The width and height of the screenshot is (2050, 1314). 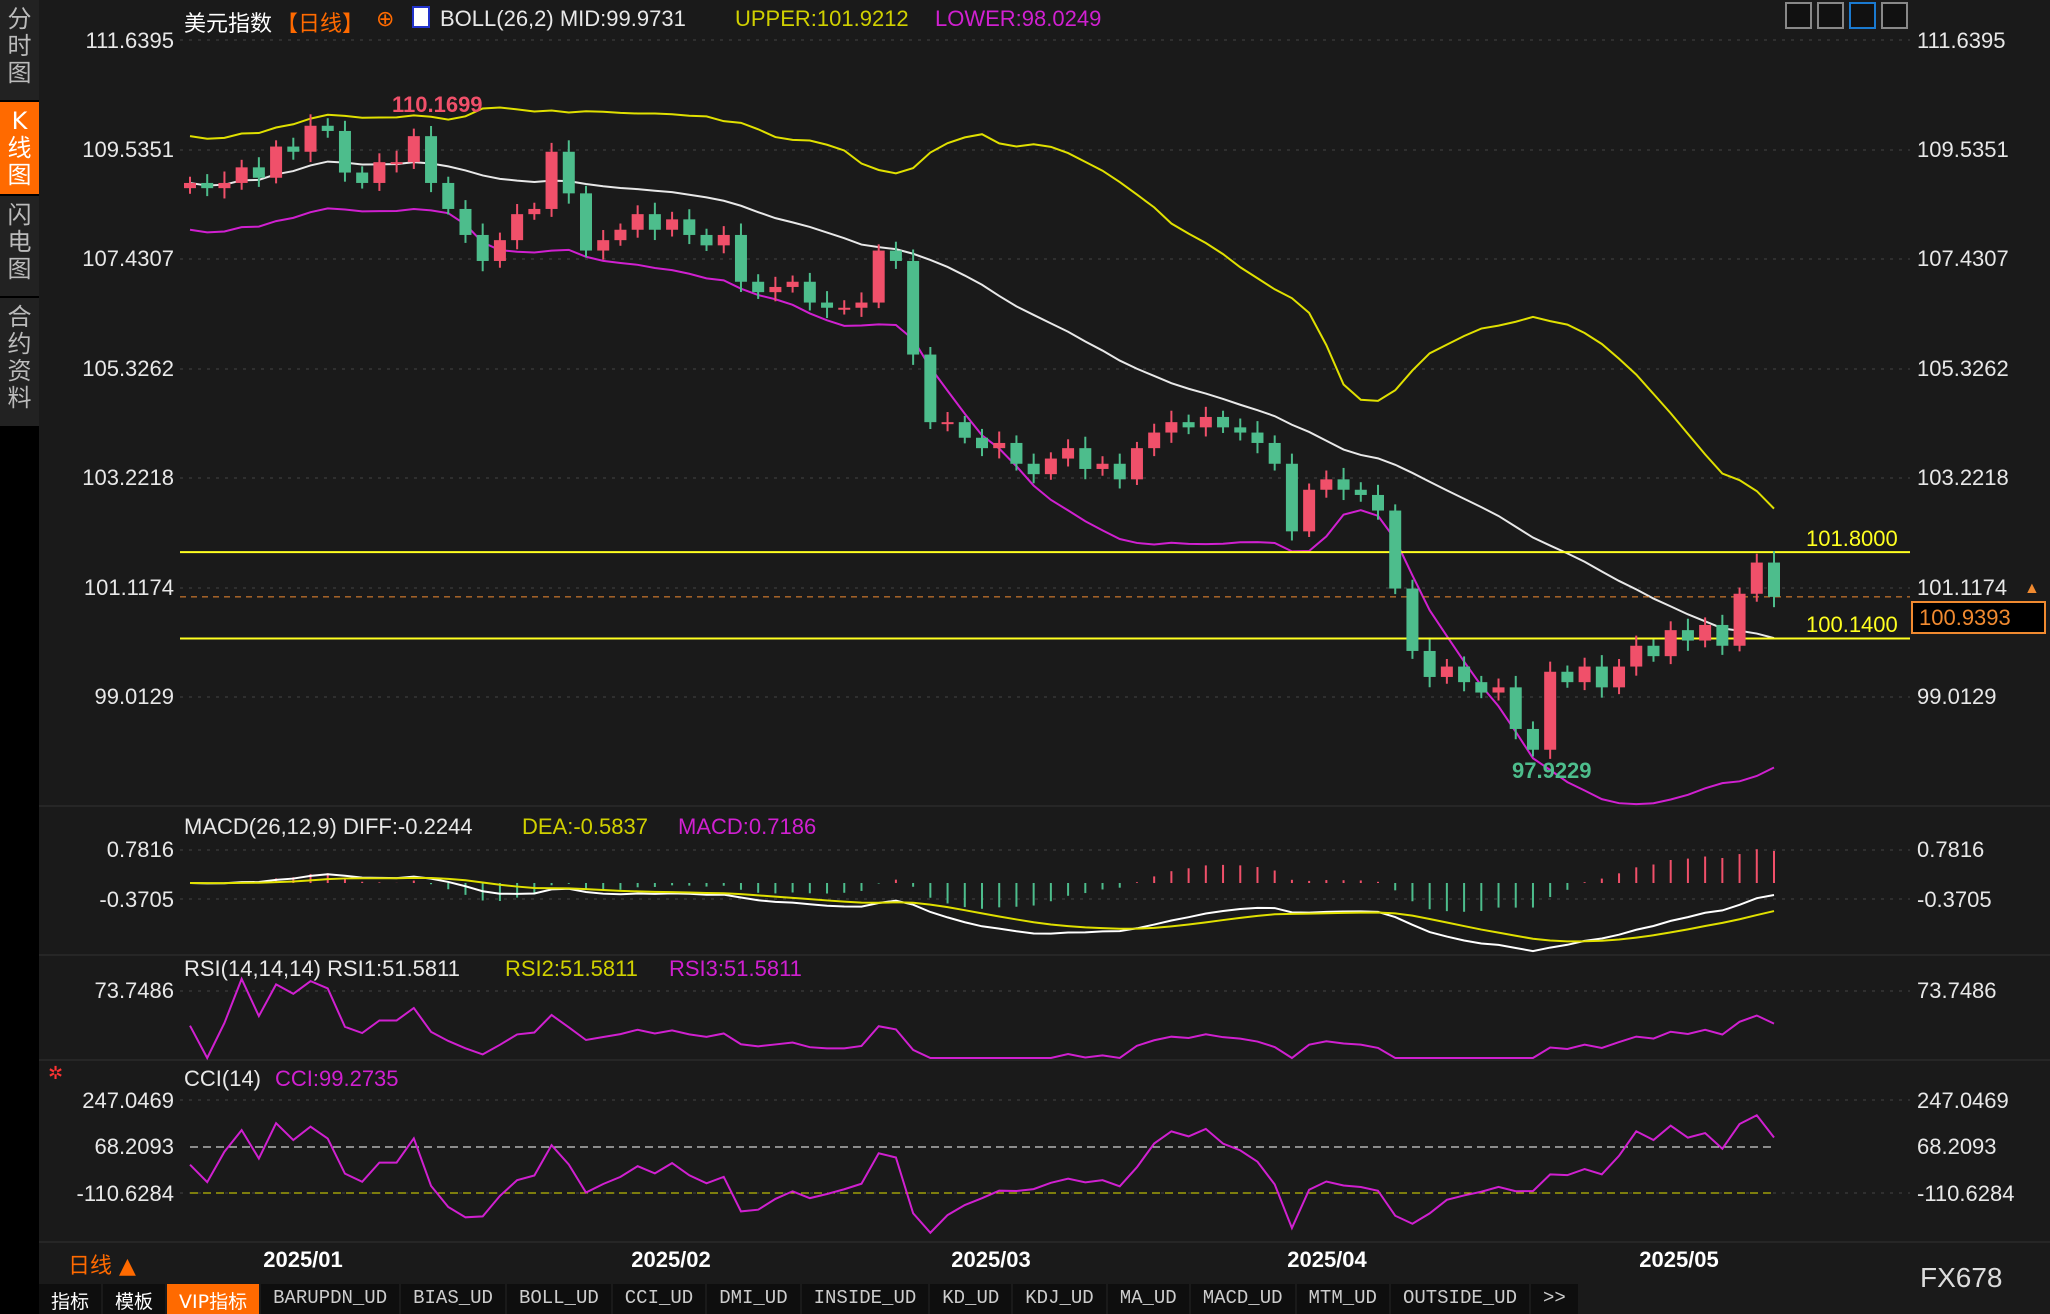 What do you see at coordinates (128, 1100) in the screenshot?
I see `cci-axis-left: 247.0469` at bounding box center [128, 1100].